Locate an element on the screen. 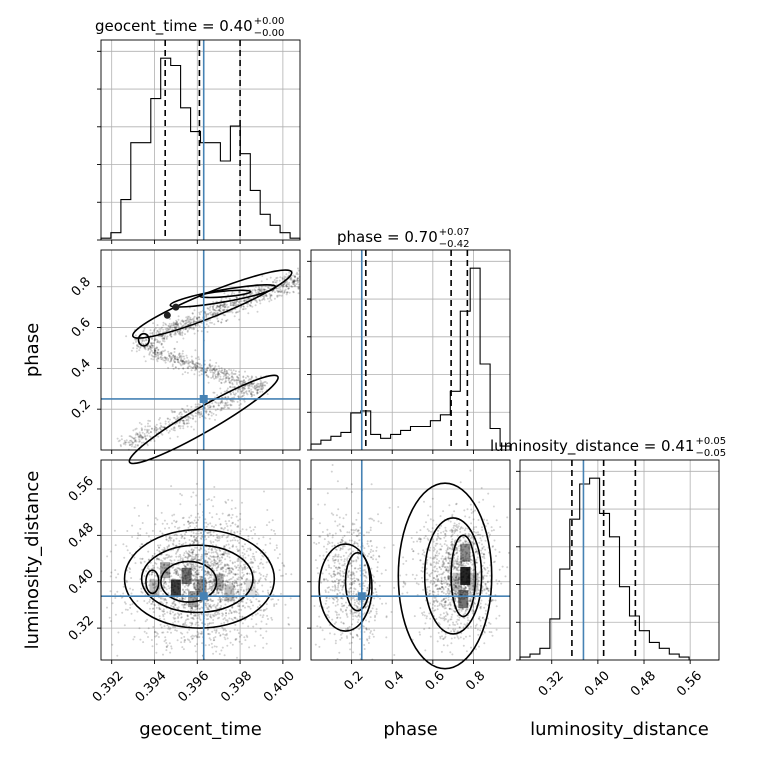 This screenshot has width=760, height=760. contour-lumdist-geocent-outer is located at coordinates (199, 578).